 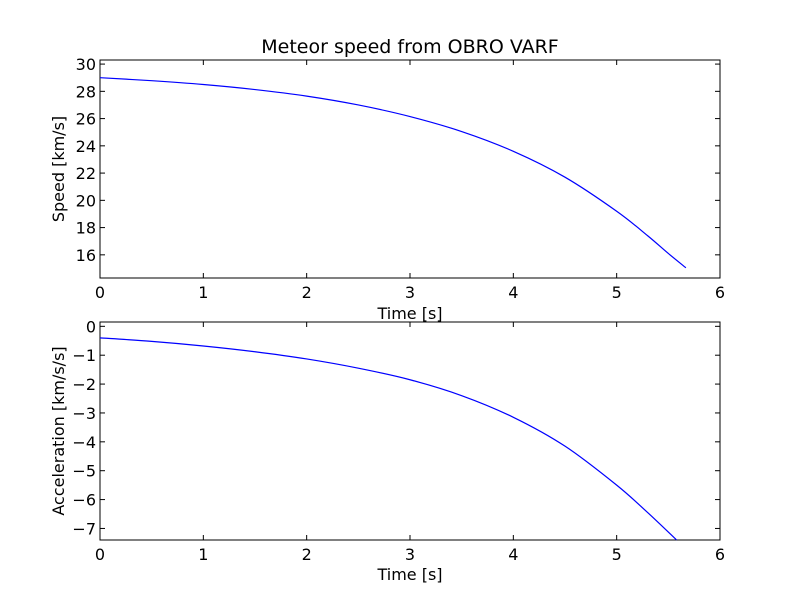 I want to click on acceleration-x-tick-label: 4, so click(x=513, y=554).